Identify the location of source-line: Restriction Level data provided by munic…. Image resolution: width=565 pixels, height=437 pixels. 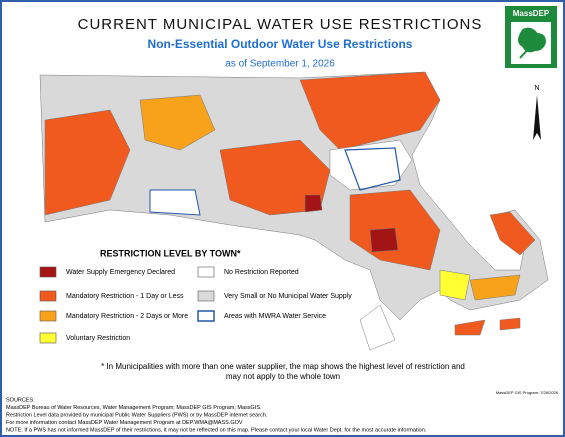
(137, 415).